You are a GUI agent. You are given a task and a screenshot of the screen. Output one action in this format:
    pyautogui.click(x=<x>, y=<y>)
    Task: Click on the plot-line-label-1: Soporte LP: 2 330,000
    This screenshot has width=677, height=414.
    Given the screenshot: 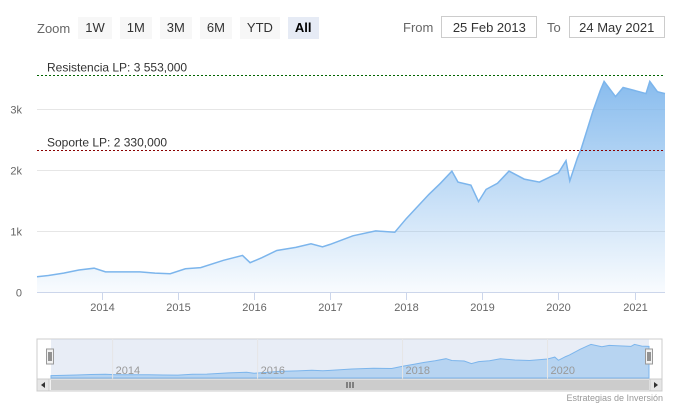 What is the action you would take?
    pyautogui.click(x=107, y=143)
    